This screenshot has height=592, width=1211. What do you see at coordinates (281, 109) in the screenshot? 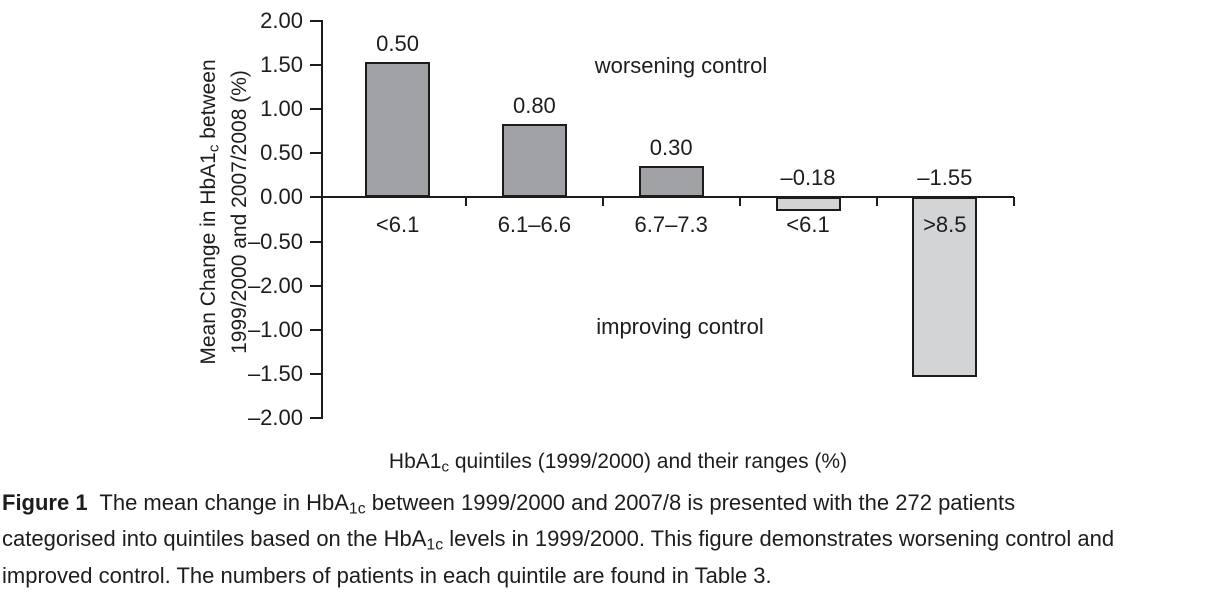
I see `y-tick-label: 1.00` at bounding box center [281, 109].